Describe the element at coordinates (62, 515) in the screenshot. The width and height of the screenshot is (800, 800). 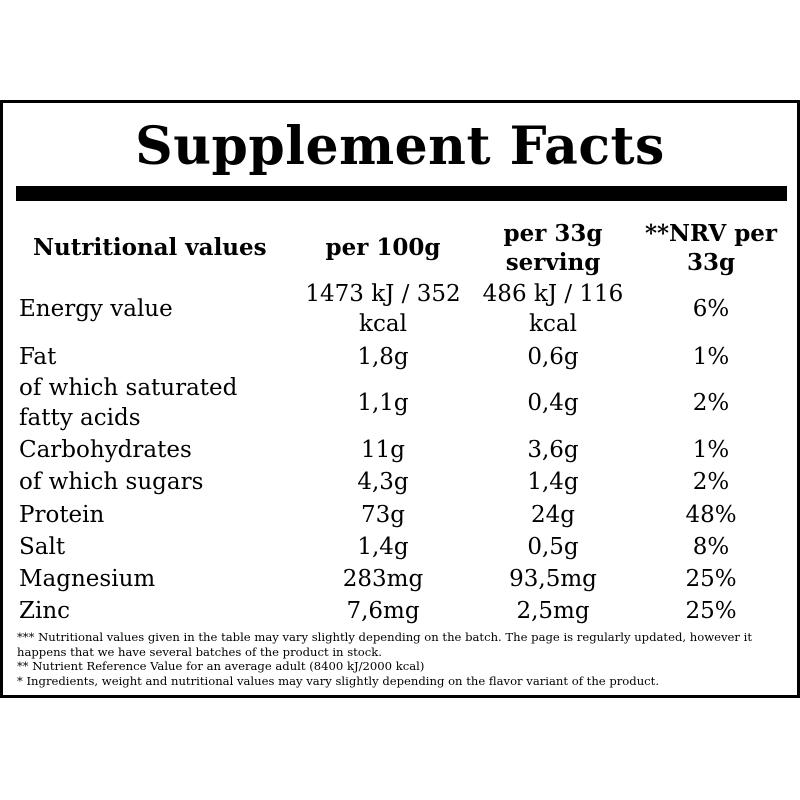
I see `row-label: Protein` at that location.